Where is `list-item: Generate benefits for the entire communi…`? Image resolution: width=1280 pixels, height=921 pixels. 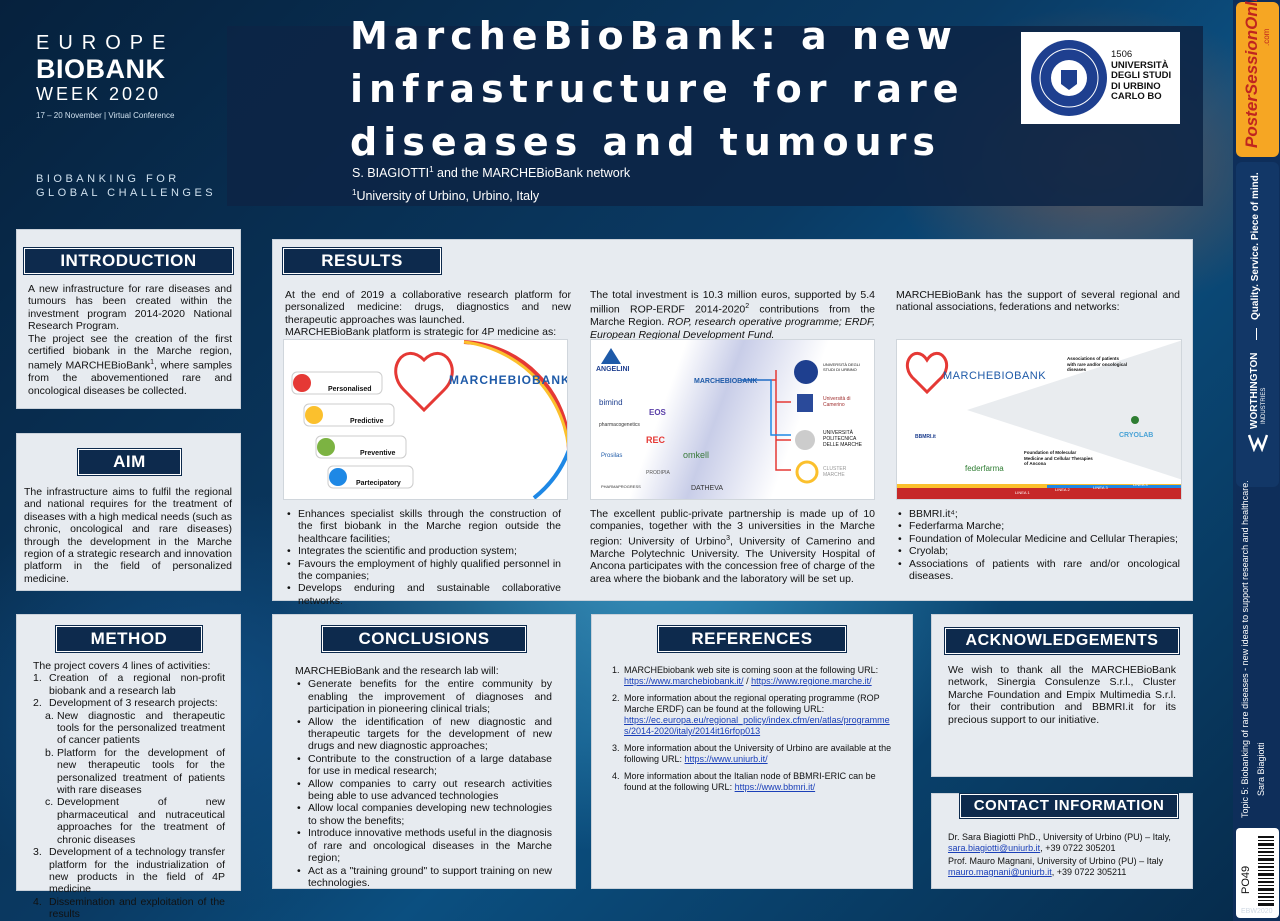
list-item: Generate benefits for the entire communi… is located at coordinates (423, 696).